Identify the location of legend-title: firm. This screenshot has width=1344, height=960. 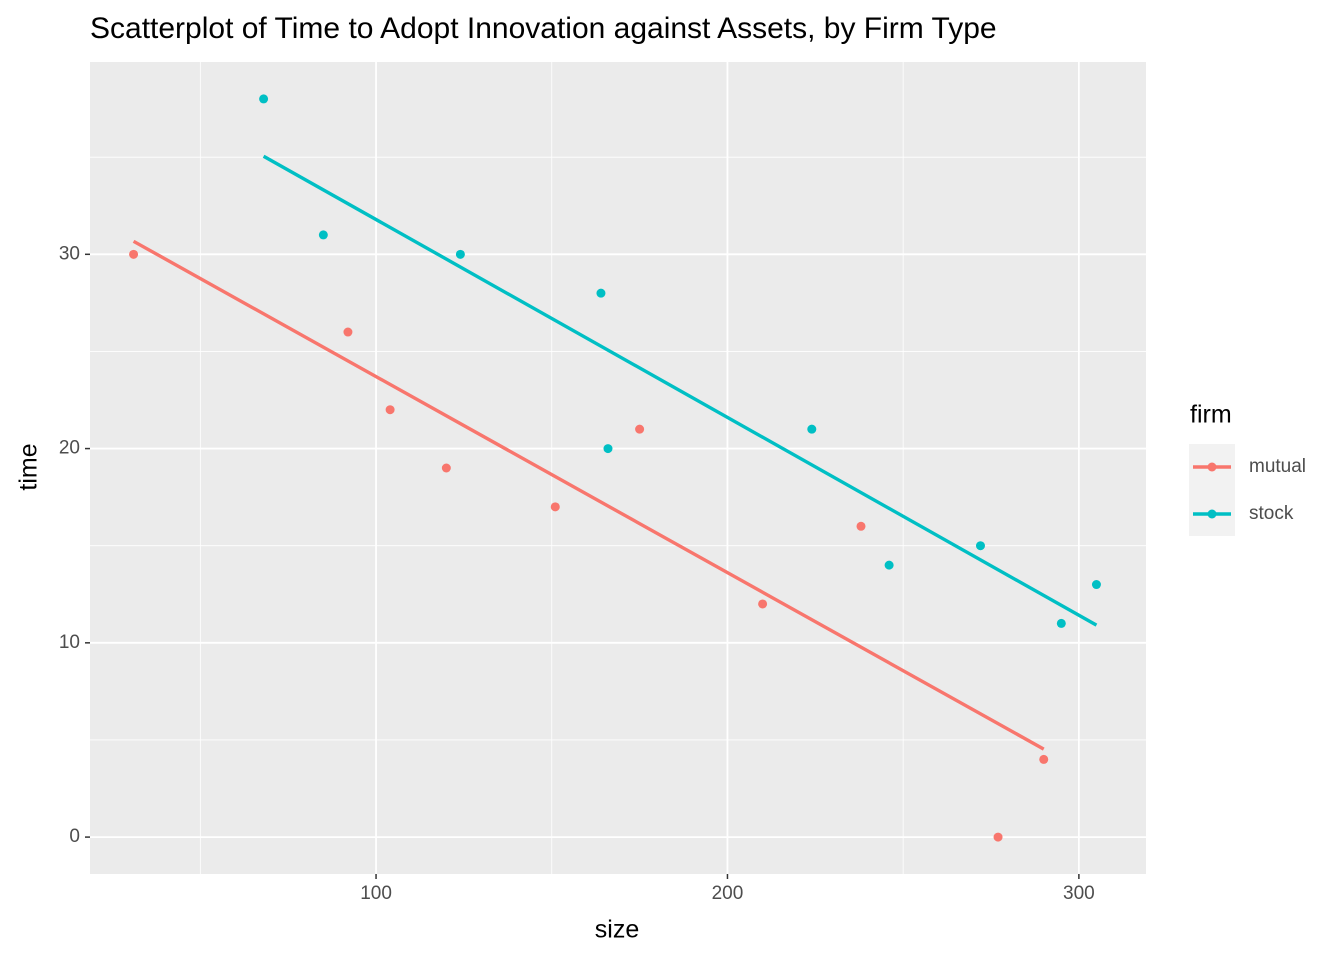
(1211, 415).